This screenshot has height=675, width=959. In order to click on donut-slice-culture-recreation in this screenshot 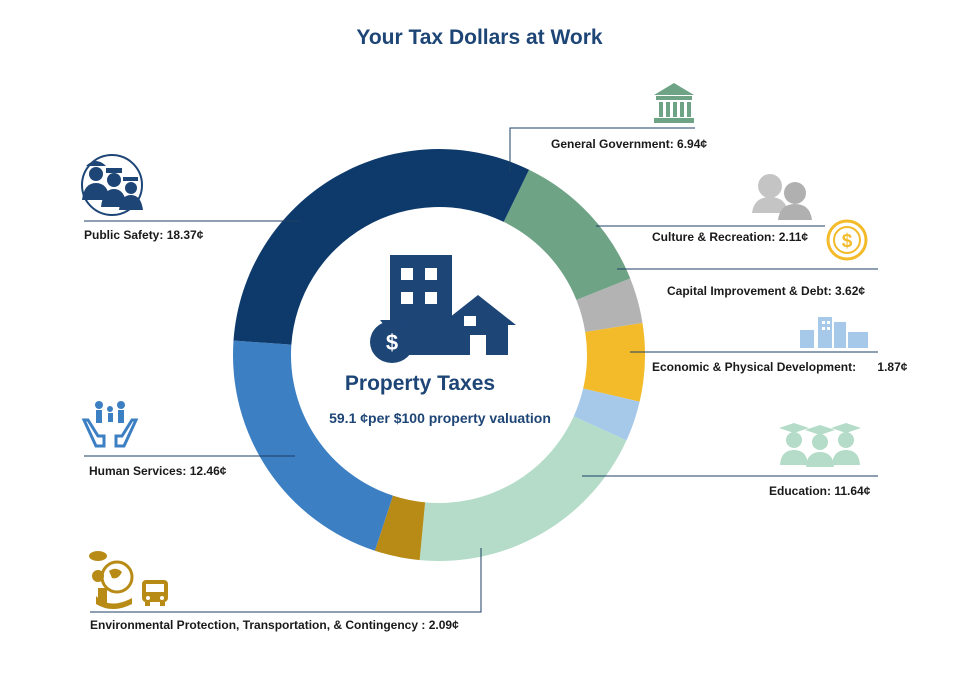, I will do `click(609, 305)`.